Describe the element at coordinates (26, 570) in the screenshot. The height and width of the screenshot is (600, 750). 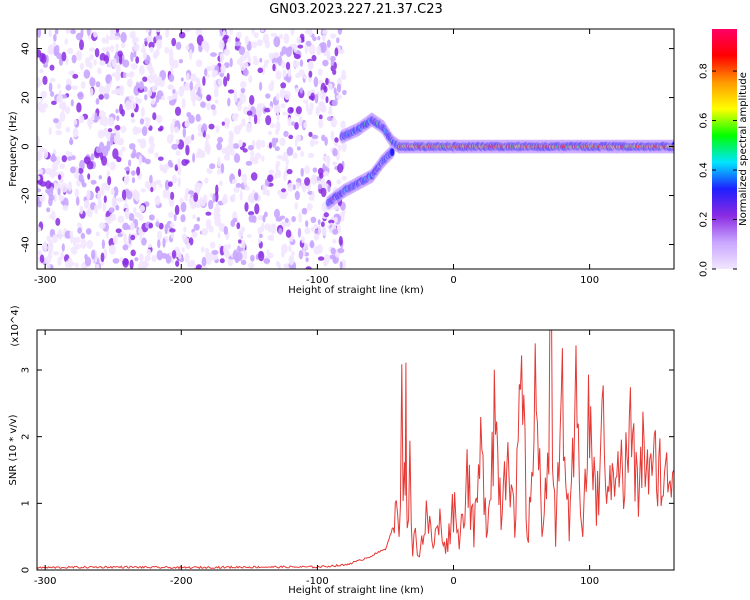
I see `snr-y-tick-label: 0` at that location.